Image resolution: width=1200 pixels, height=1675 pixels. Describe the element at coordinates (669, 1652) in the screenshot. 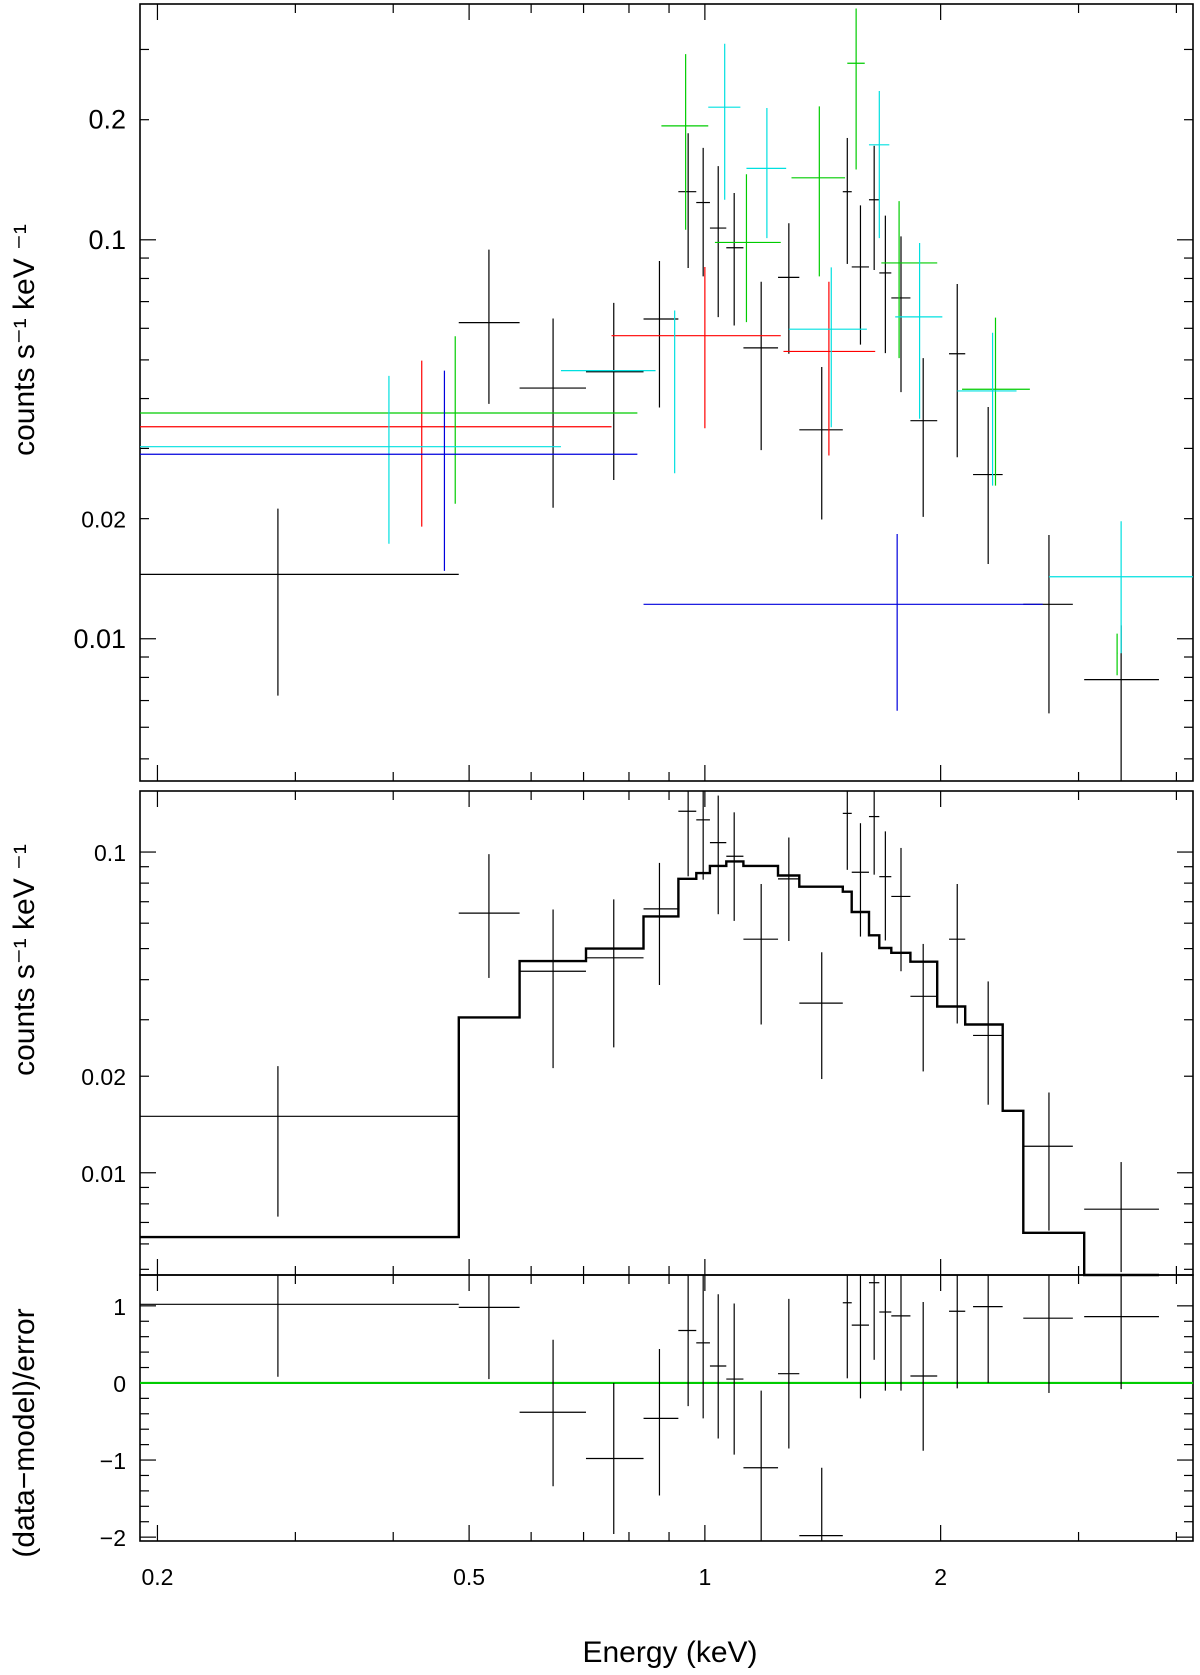

I see `x-axis-title: Energy (keV)` at that location.